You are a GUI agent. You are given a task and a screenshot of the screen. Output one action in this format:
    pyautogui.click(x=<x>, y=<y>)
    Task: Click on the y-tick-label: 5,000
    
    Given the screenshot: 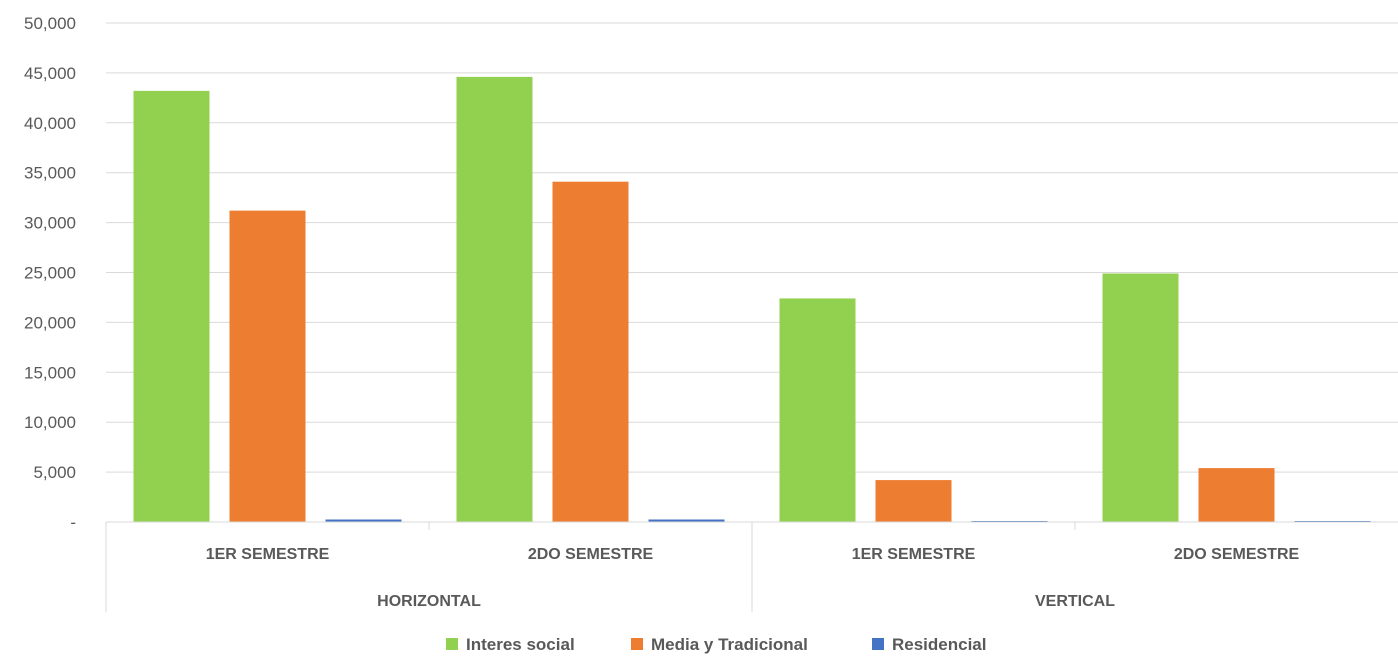 What is the action you would take?
    pyautogui.click(x=54, y=472)
    